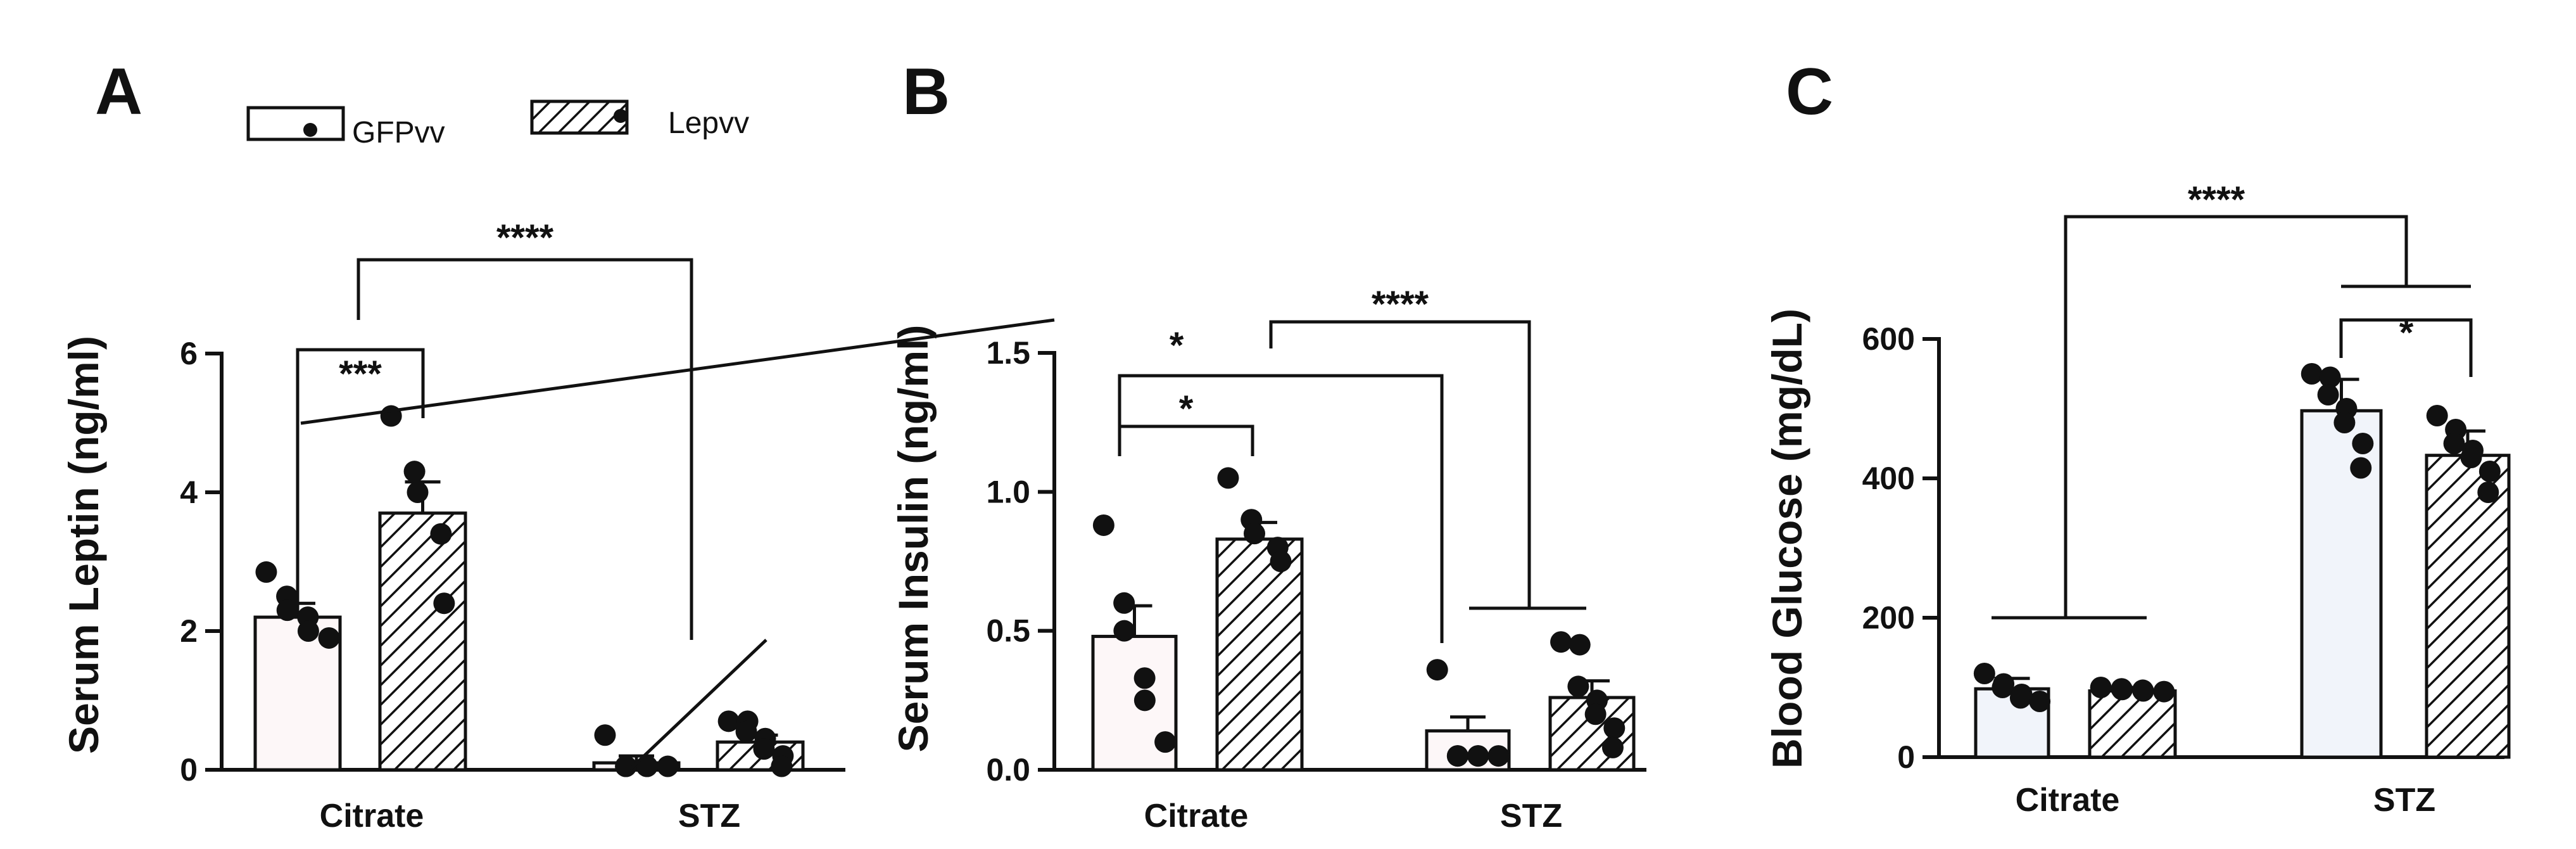 The image size is (2576, 849). Describe the element at coordinates (189, 631) in the screenshot. I see `y-tick-label: 2` at that location.